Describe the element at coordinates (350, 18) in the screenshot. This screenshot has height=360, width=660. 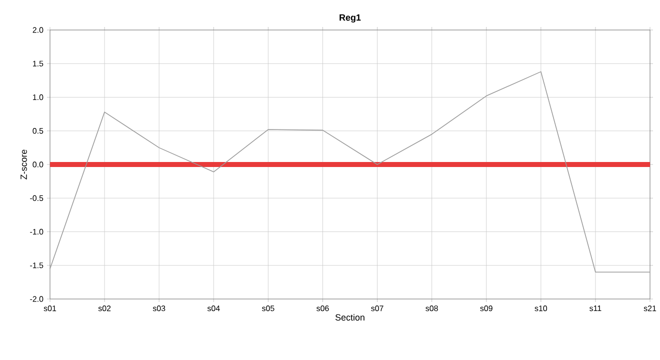
I see `chart-title: Reg1` at that location.